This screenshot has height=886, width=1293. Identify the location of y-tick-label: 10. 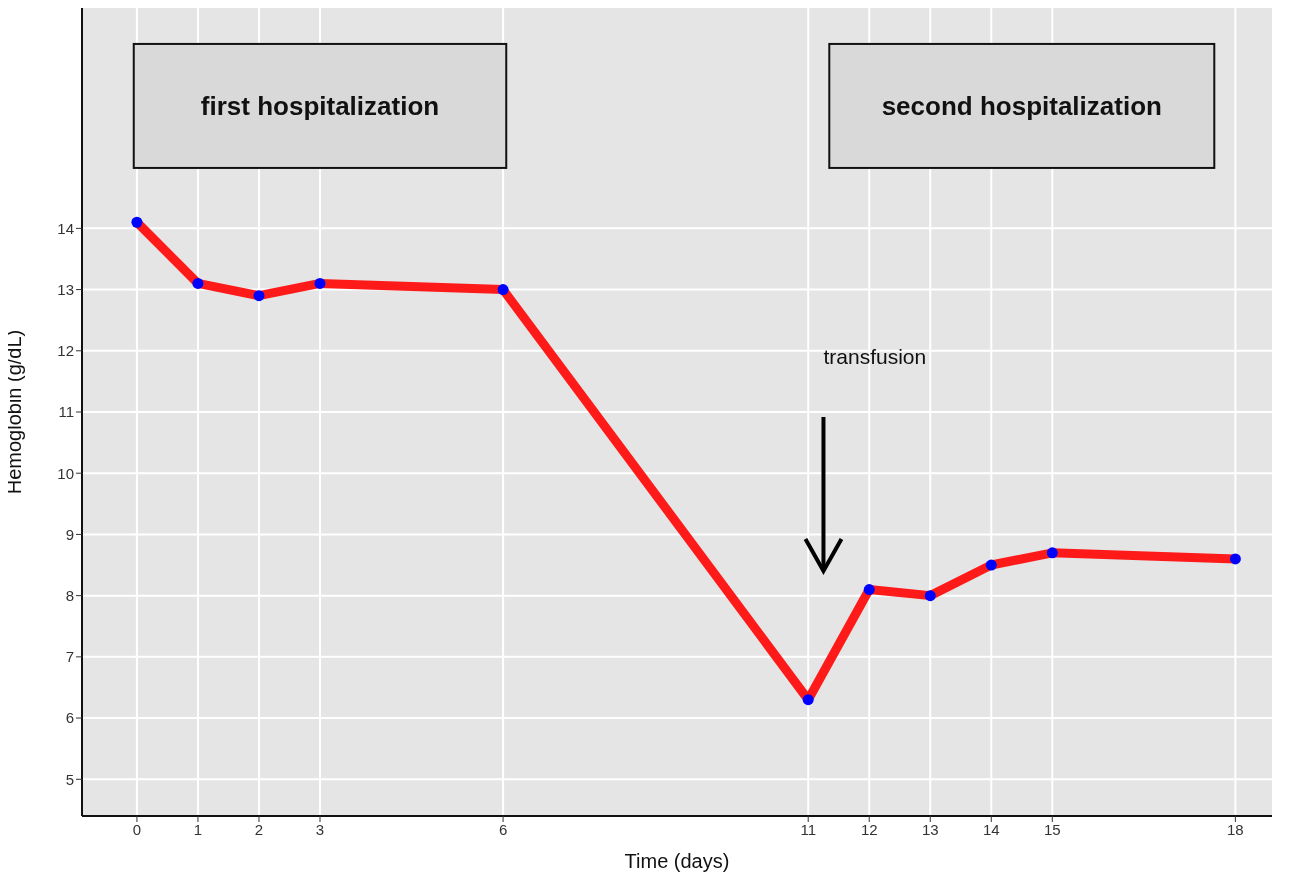
(65, 473).